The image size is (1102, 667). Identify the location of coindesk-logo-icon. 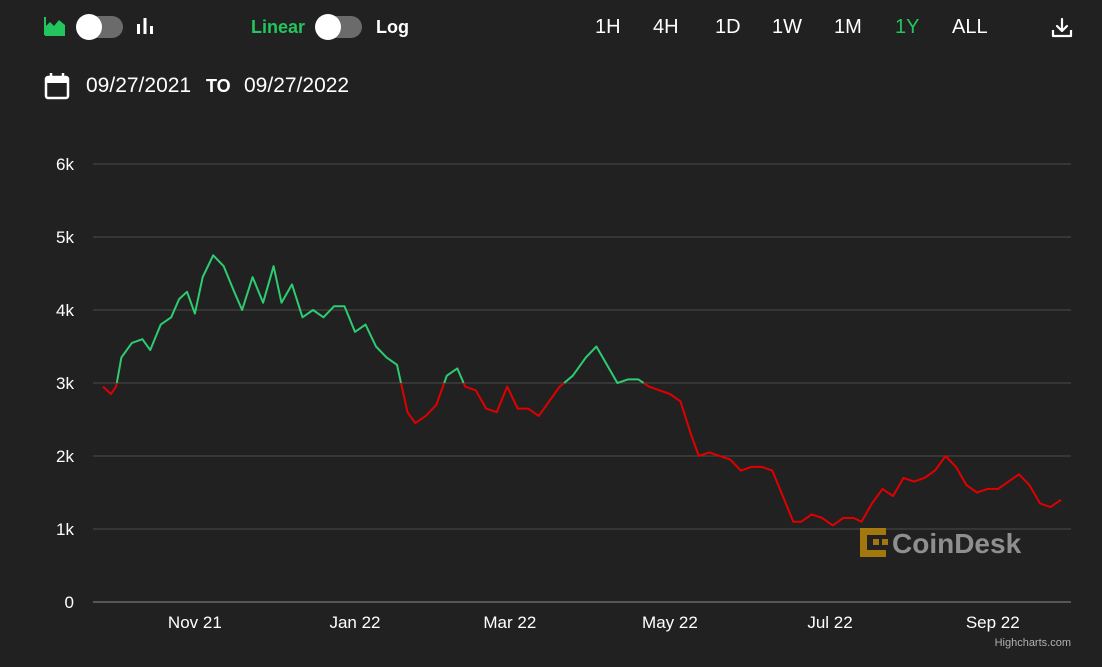
(874, 542).